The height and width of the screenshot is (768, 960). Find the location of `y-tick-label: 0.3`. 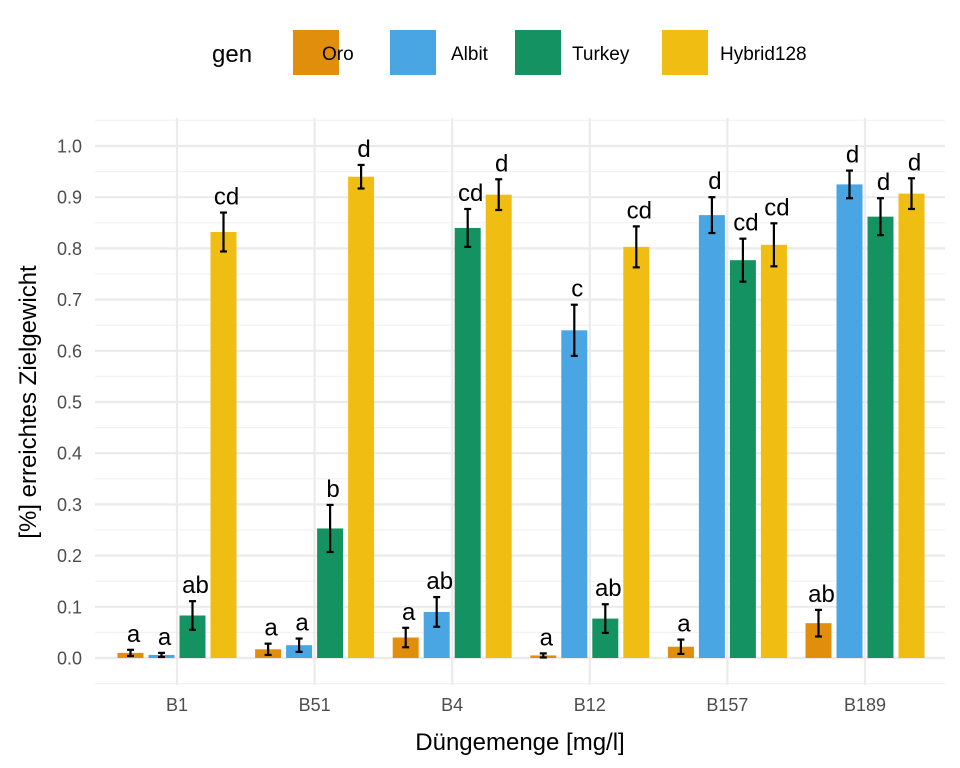

y-tick-label: 0.3 is located at coordinates (69, 505).